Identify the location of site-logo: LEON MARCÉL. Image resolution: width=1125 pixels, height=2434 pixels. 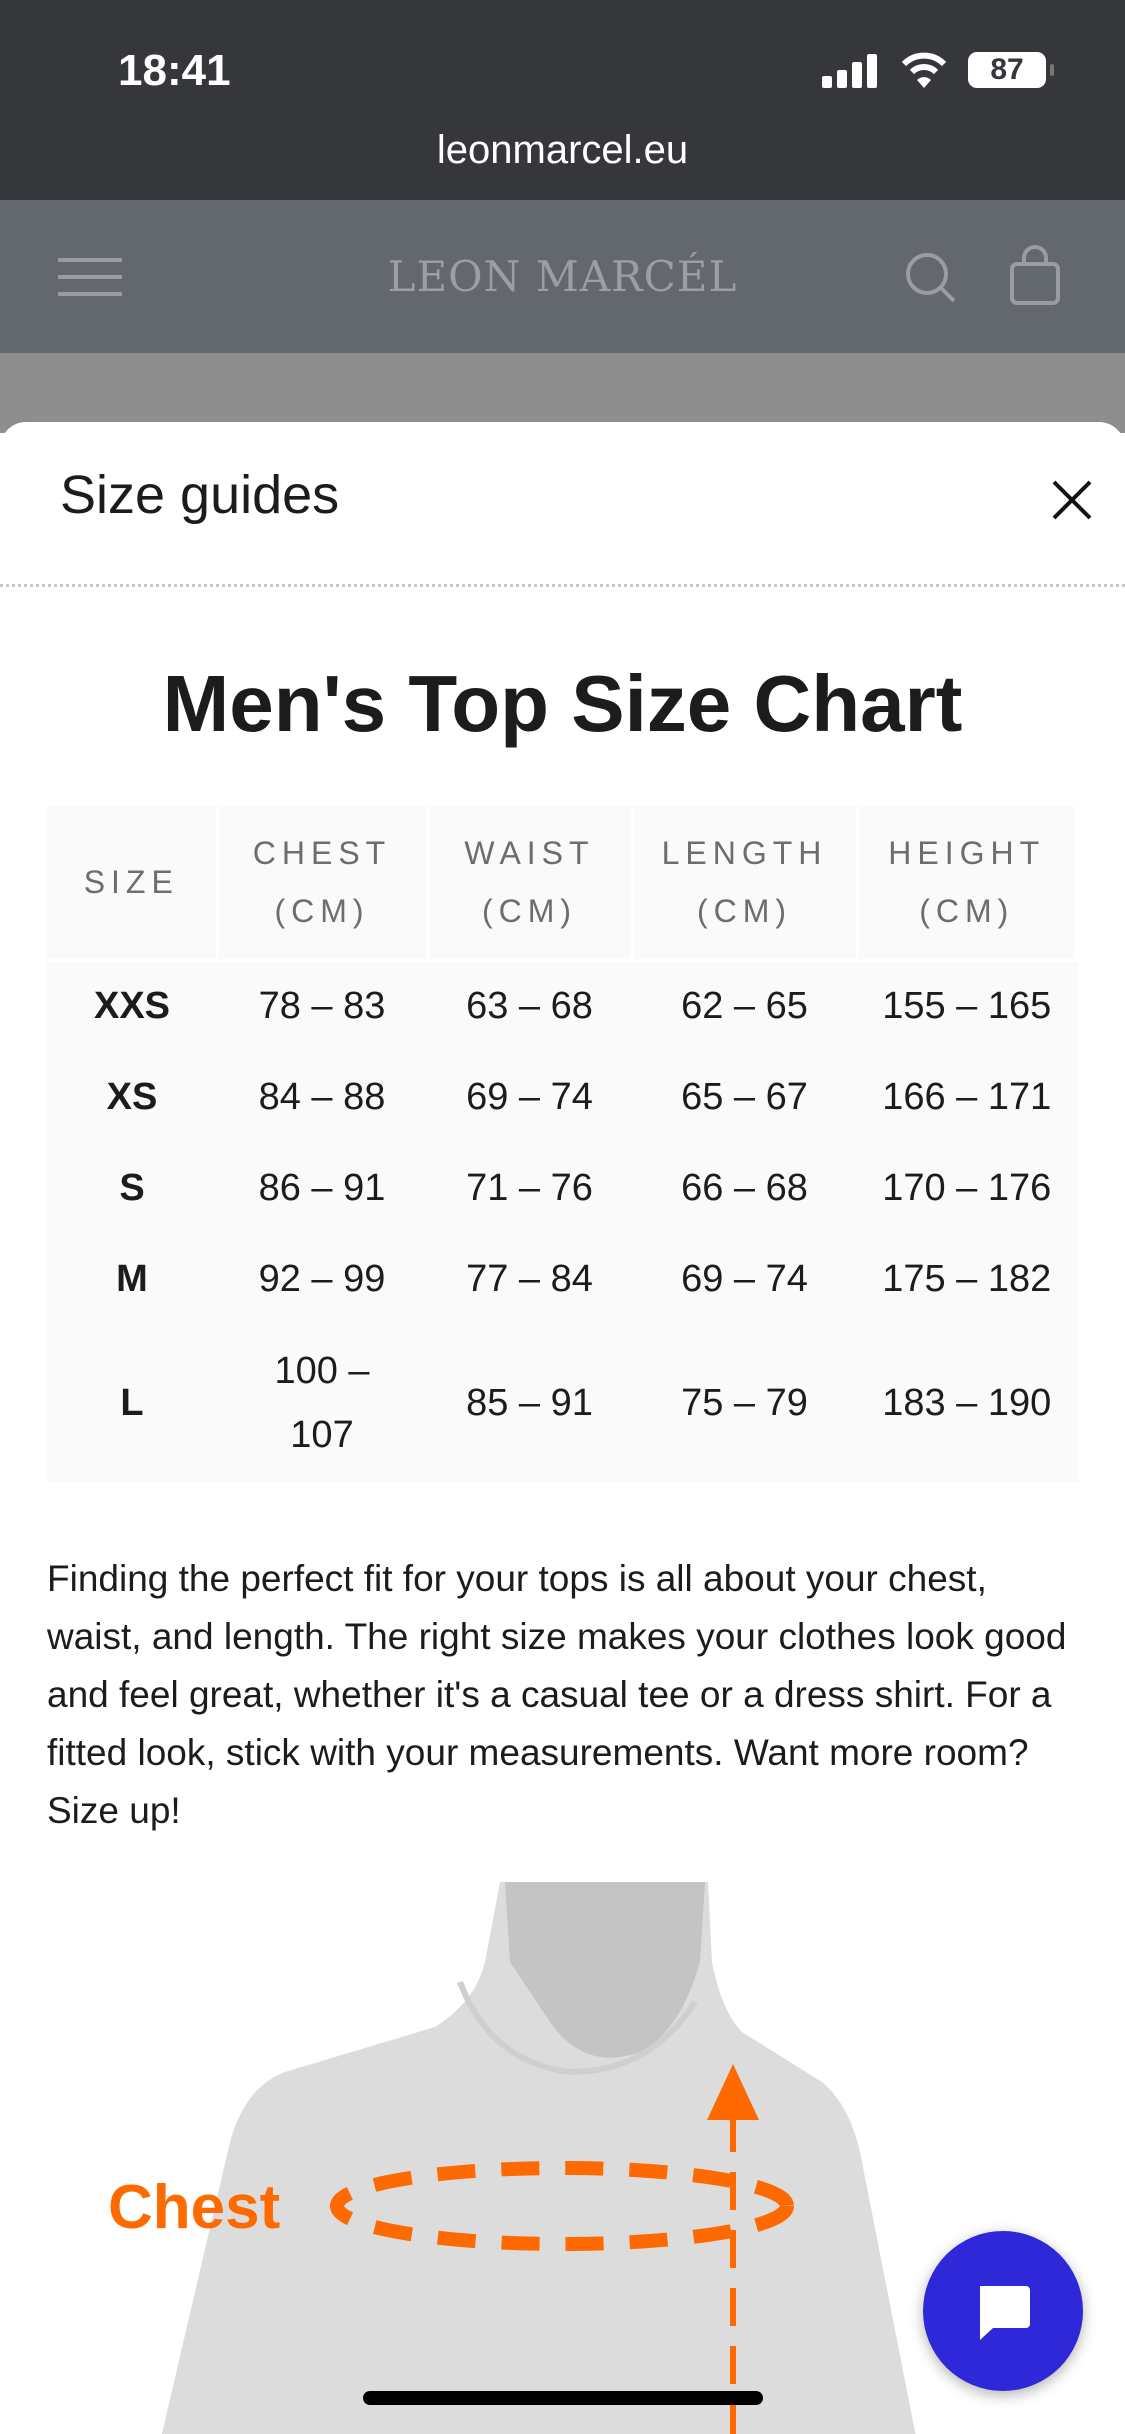
(562, 276).